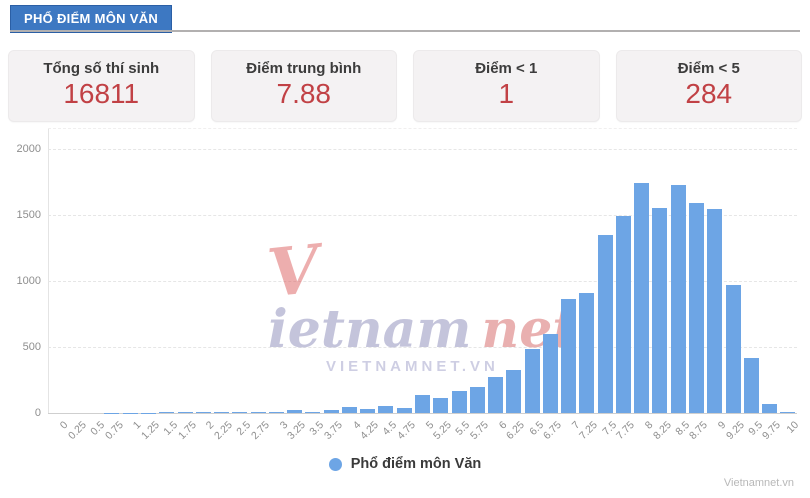 The image size is (810, 498). I want to click on bar-7.75, so click(623, 314).